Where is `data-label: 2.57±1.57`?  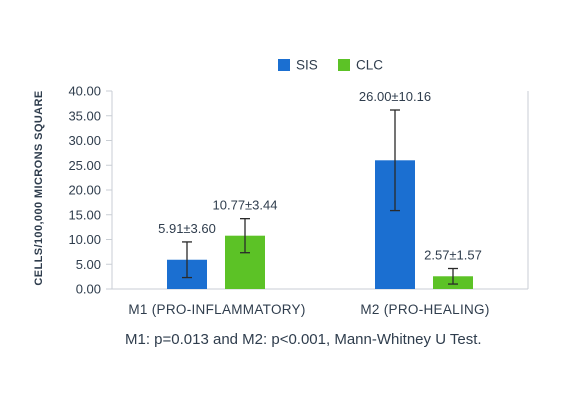
data-label: 2.57±1.57 is located at coordinates (453, 255).